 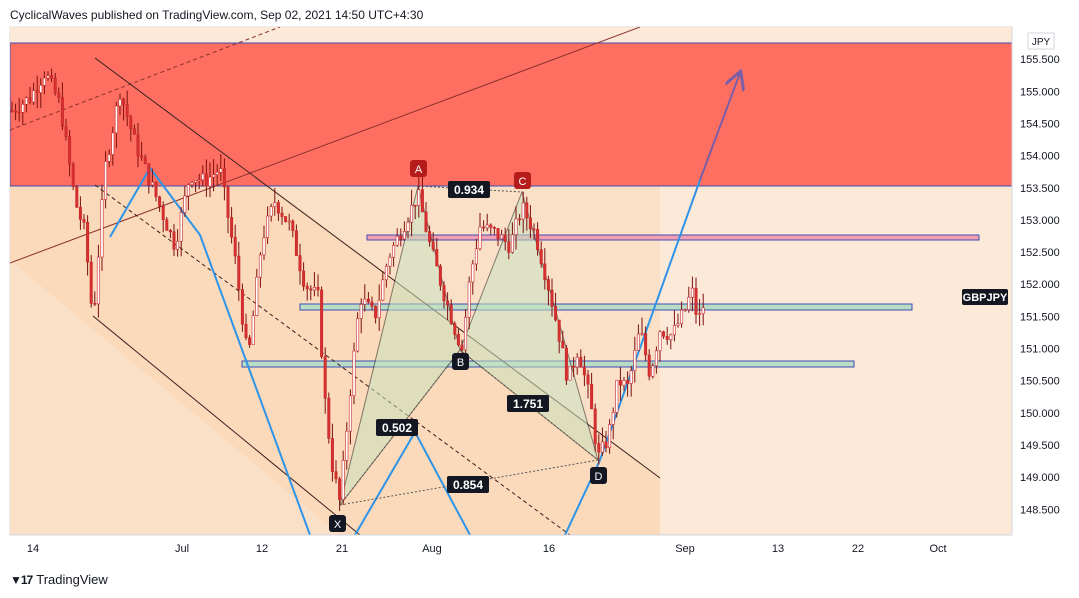 What do you see at coordinates (632, 357) in the screenshot?
I see `projection-right` at bounding box center [632, 357].